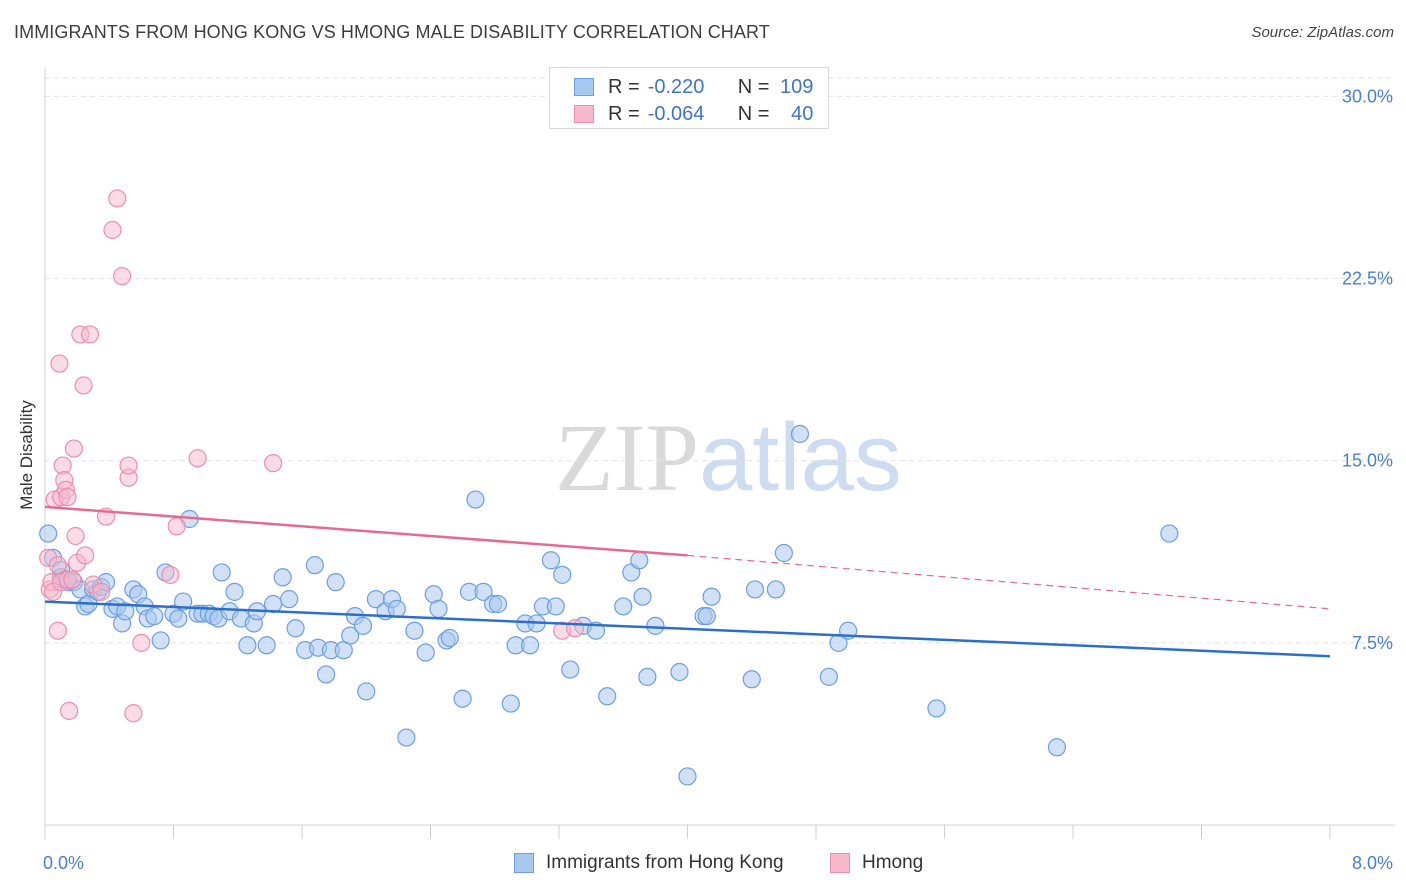  I want to click on y-tick-label: 7.5%, so click(1372, 643).